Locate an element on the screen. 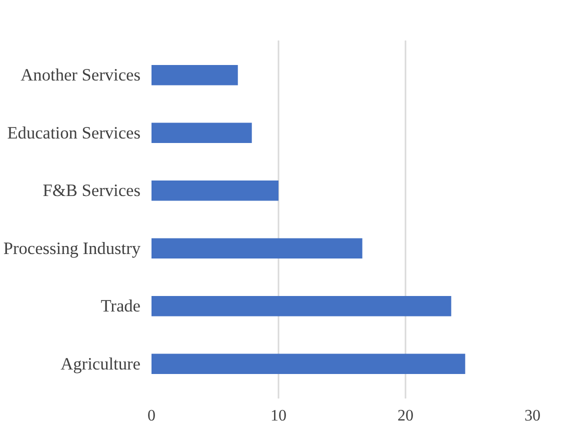 The image size is (564, 425). y-tick-label: Processing Industry is located at coordinates (72, 248).